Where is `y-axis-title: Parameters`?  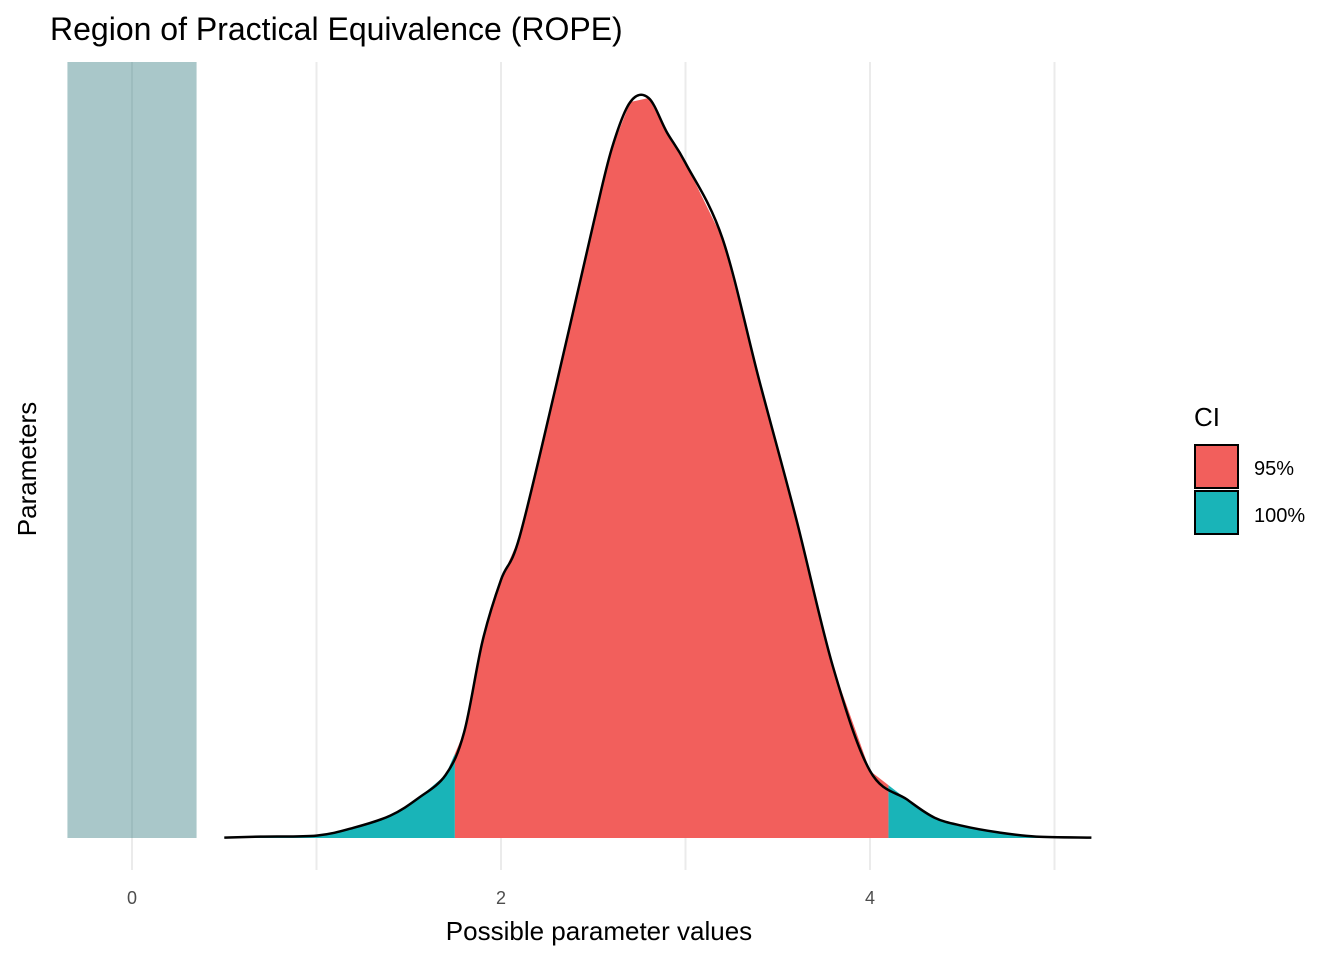 y-axis-title: Parameters is located at coordinates (27, 469).